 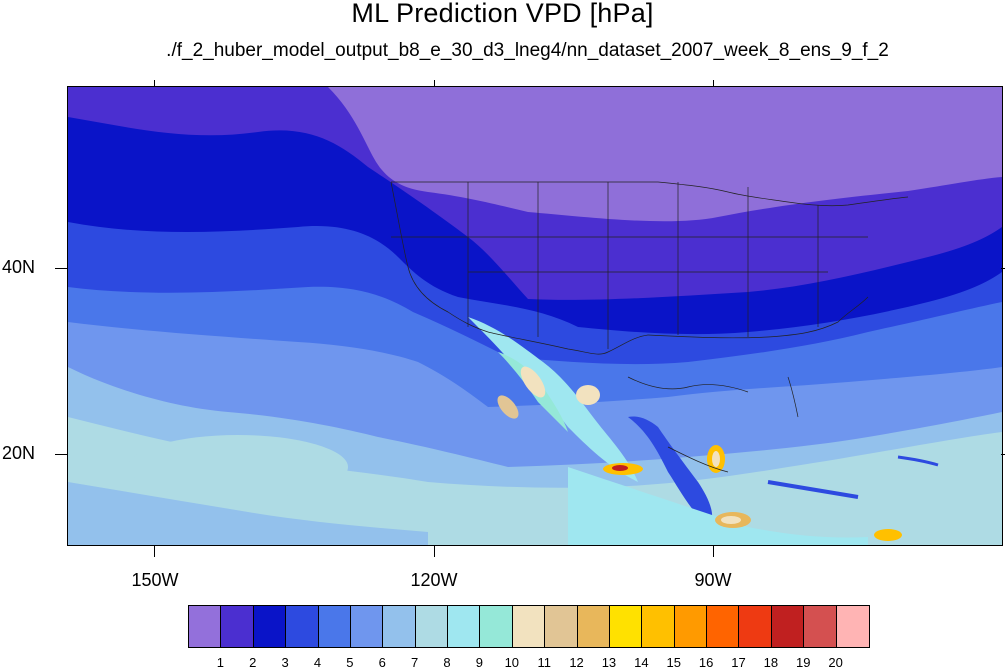 What do you see at coordinates (220, 662) in the screenshot?
I see `colorbar-label-1: 1` at bounding box center [220, 662].